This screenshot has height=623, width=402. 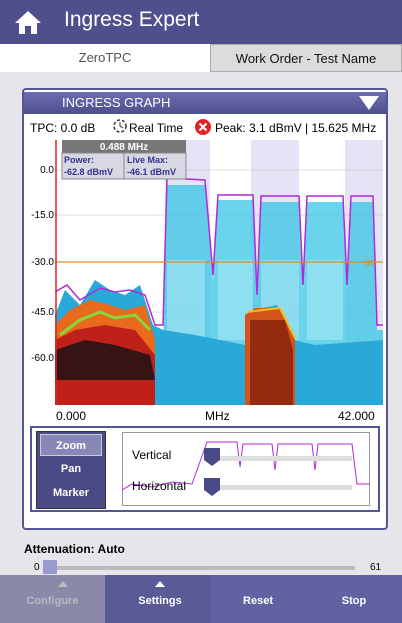 I want to click on slider-label: Vertical, so click(x=151, y=455).